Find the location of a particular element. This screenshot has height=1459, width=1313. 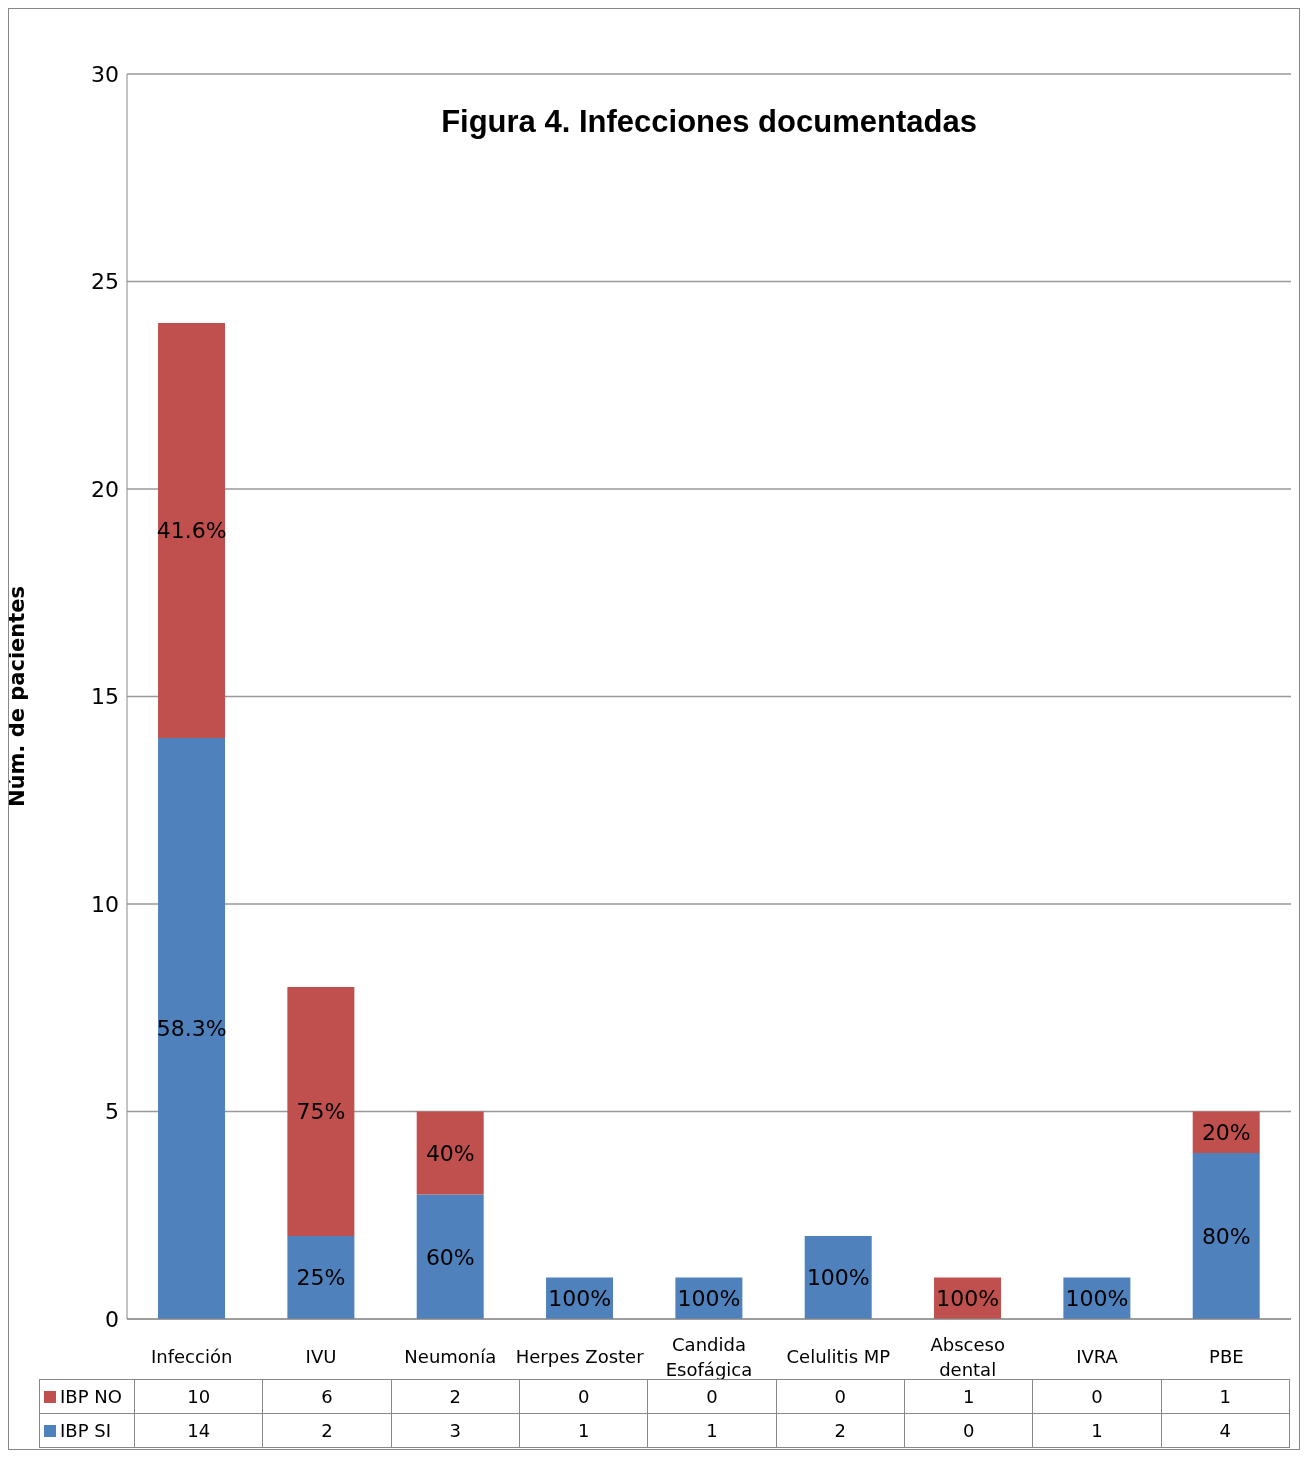

annotation: 60% is located at coordinates (450, 1257).